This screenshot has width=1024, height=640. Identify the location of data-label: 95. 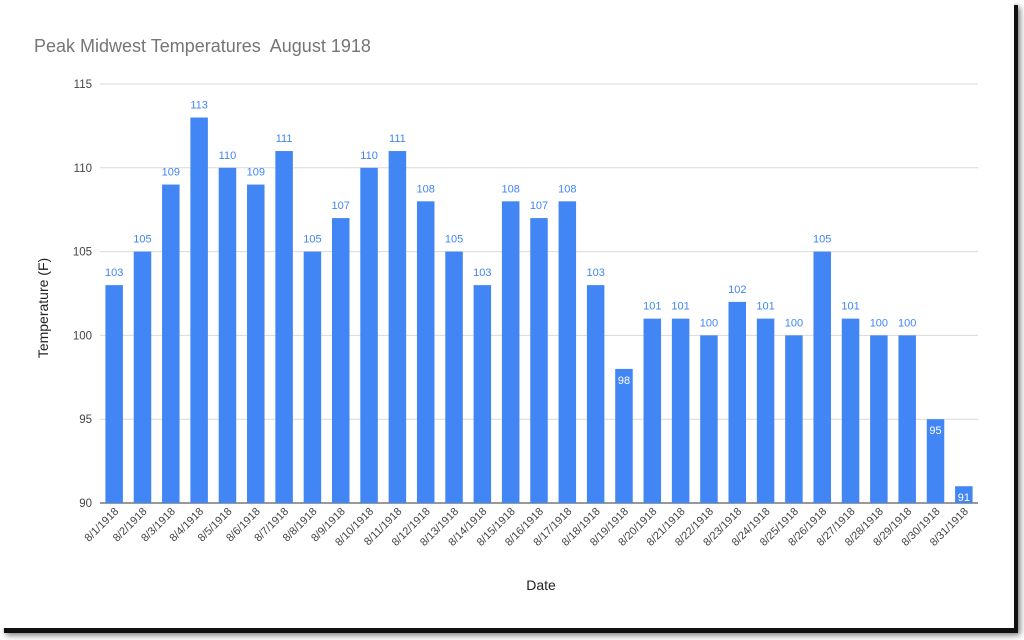
(935, 431).